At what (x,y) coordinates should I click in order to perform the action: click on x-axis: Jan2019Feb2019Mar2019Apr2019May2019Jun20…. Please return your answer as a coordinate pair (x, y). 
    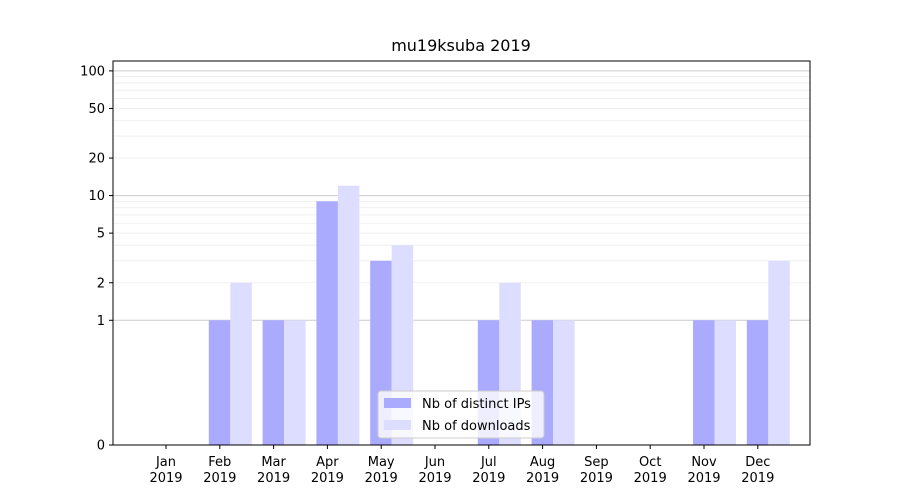
    Looking at the image, I should click on (461, 465).